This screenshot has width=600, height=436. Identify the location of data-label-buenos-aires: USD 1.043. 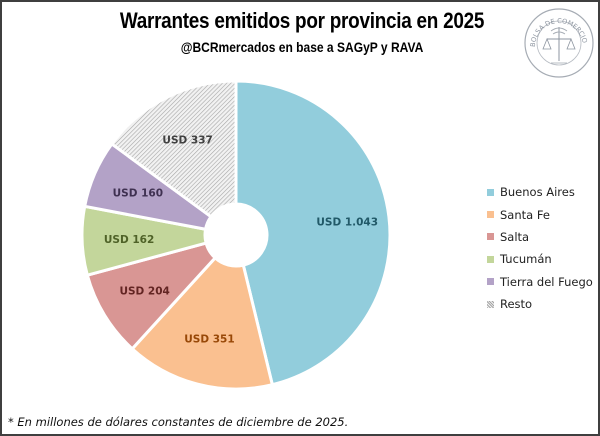
(347, 223).